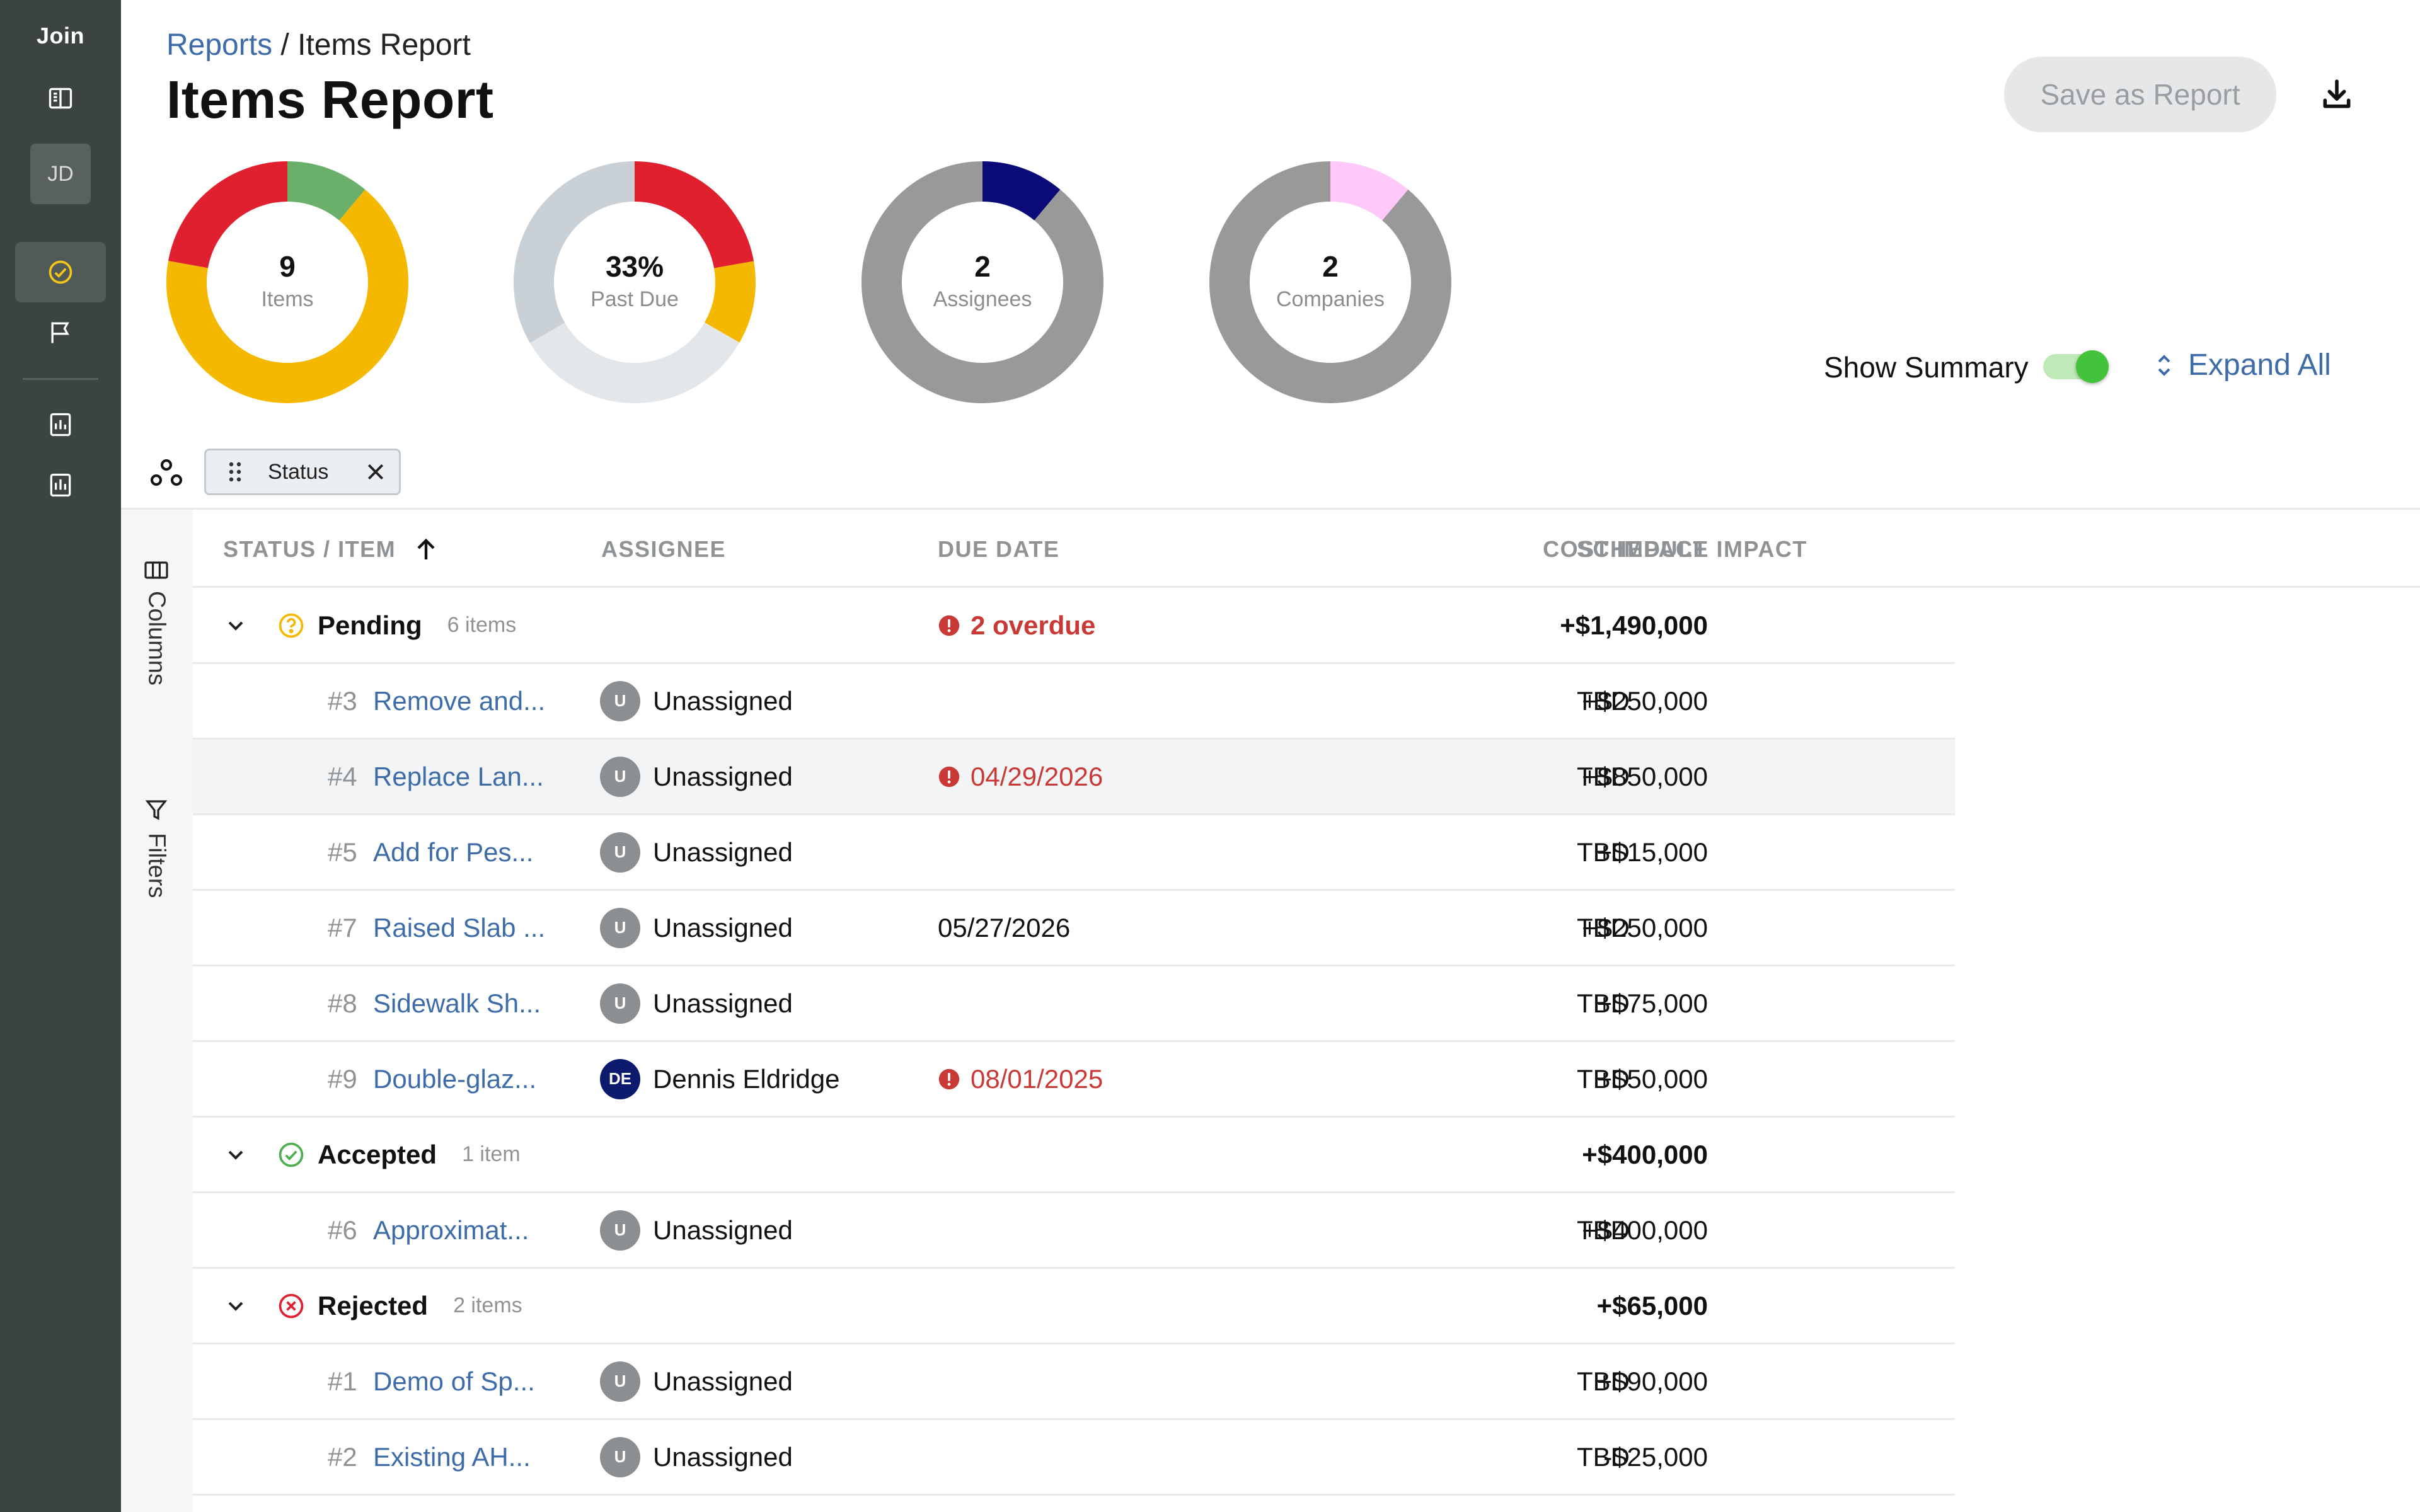  I want to click on item-number: #2, so click(343, 1456).